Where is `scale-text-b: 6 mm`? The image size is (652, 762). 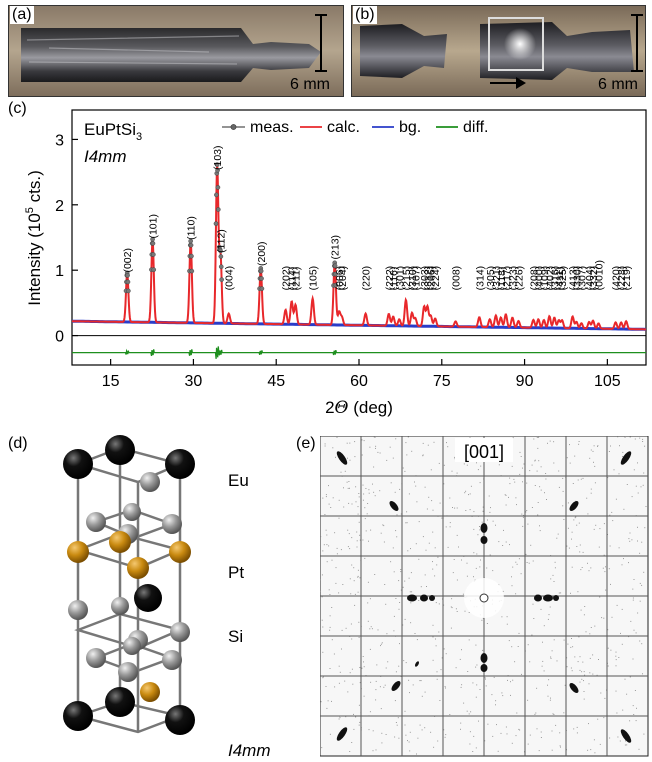 scale-text-b: 6 mm is located at coordinates (618, 84).